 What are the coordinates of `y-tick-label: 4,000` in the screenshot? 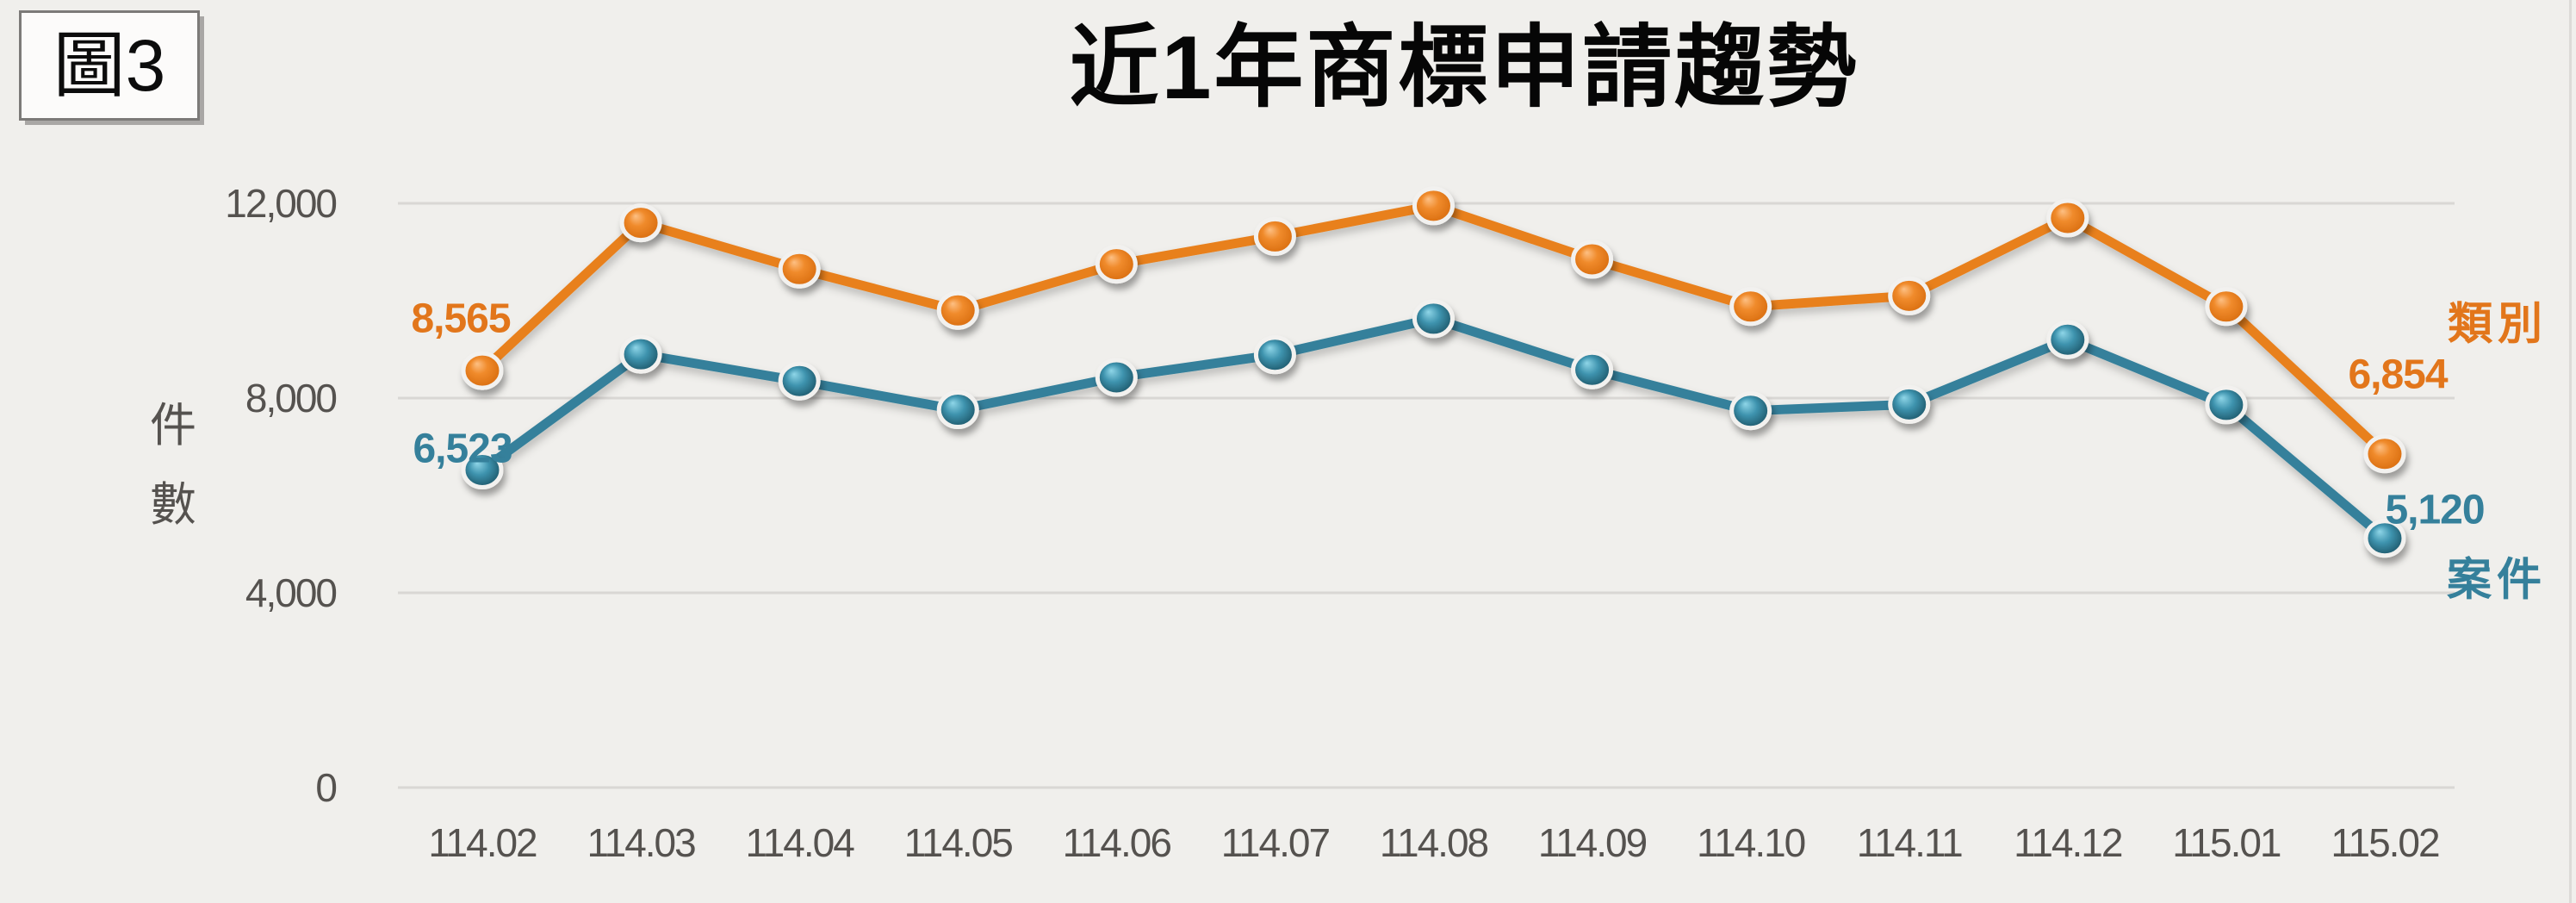 It's located at (291, 592).